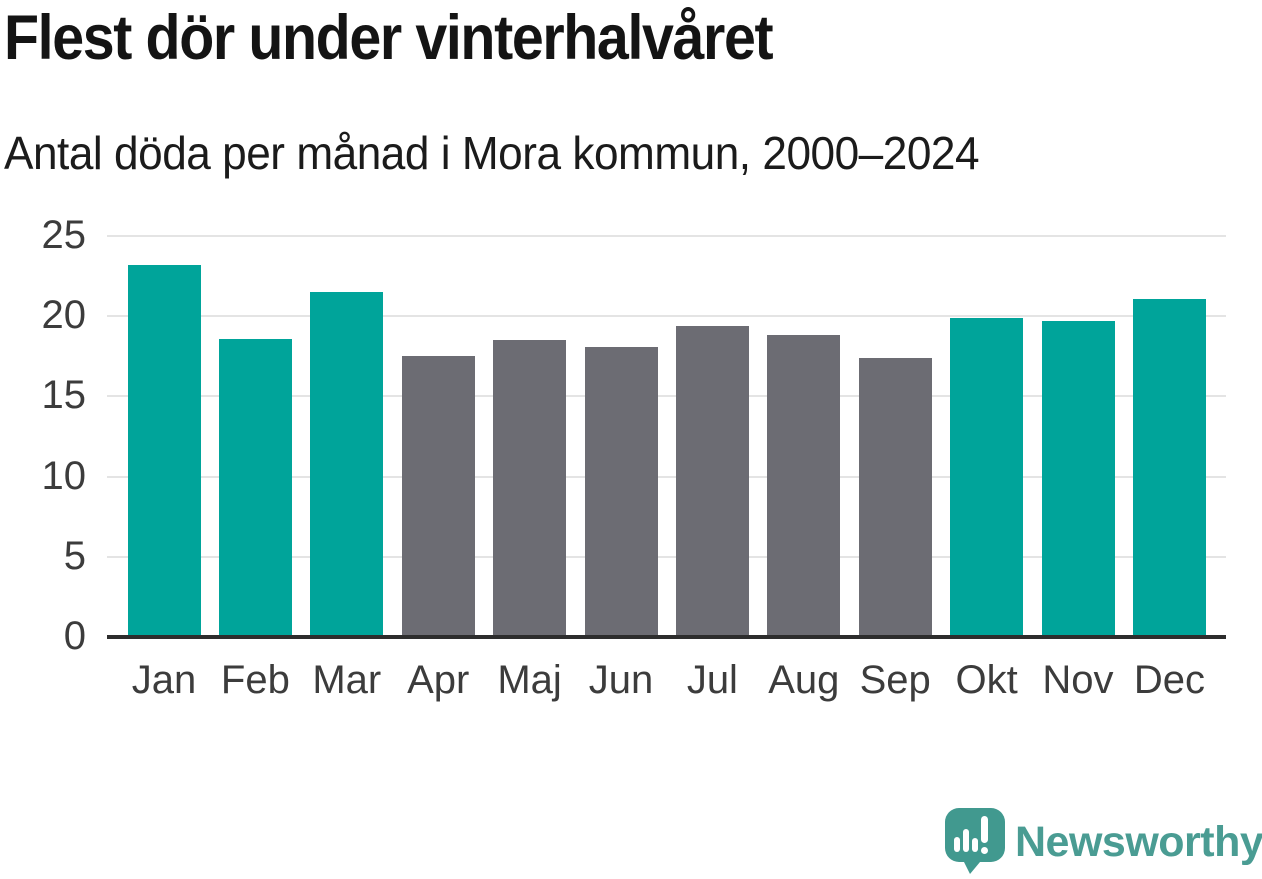 The image size is (1262, 879). I want to click on y-axis-tick-label: 20, so click(64, 315).